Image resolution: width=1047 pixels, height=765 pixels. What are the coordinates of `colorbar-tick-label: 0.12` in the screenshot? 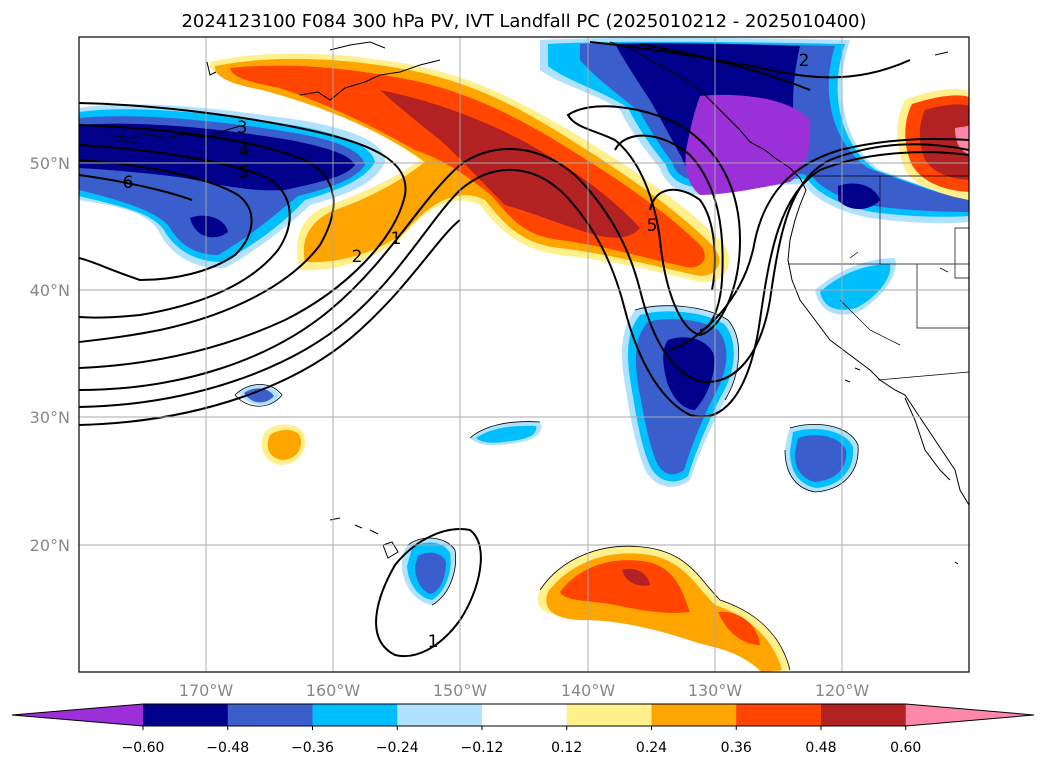 It's located at (566, 748).